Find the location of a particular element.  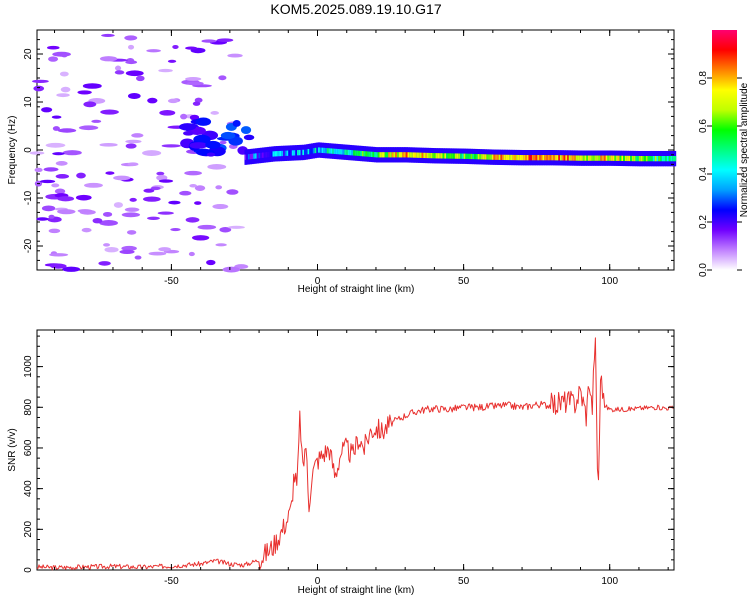

snr-y-tick-label: 800 is located at coordinates (28, 407).